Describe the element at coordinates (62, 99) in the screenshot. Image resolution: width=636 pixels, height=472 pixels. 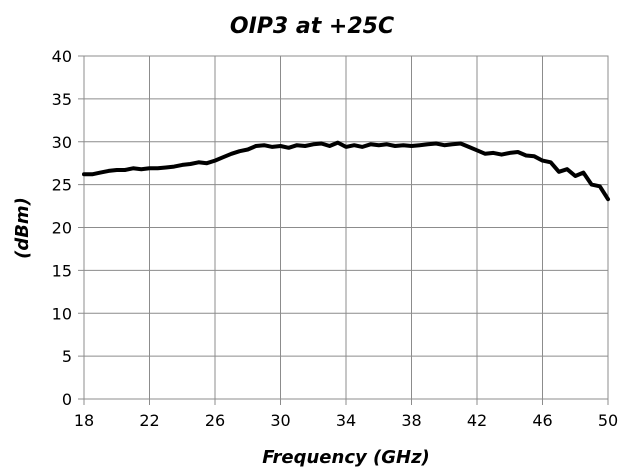
I see `y-tick-label: 35` at that location.